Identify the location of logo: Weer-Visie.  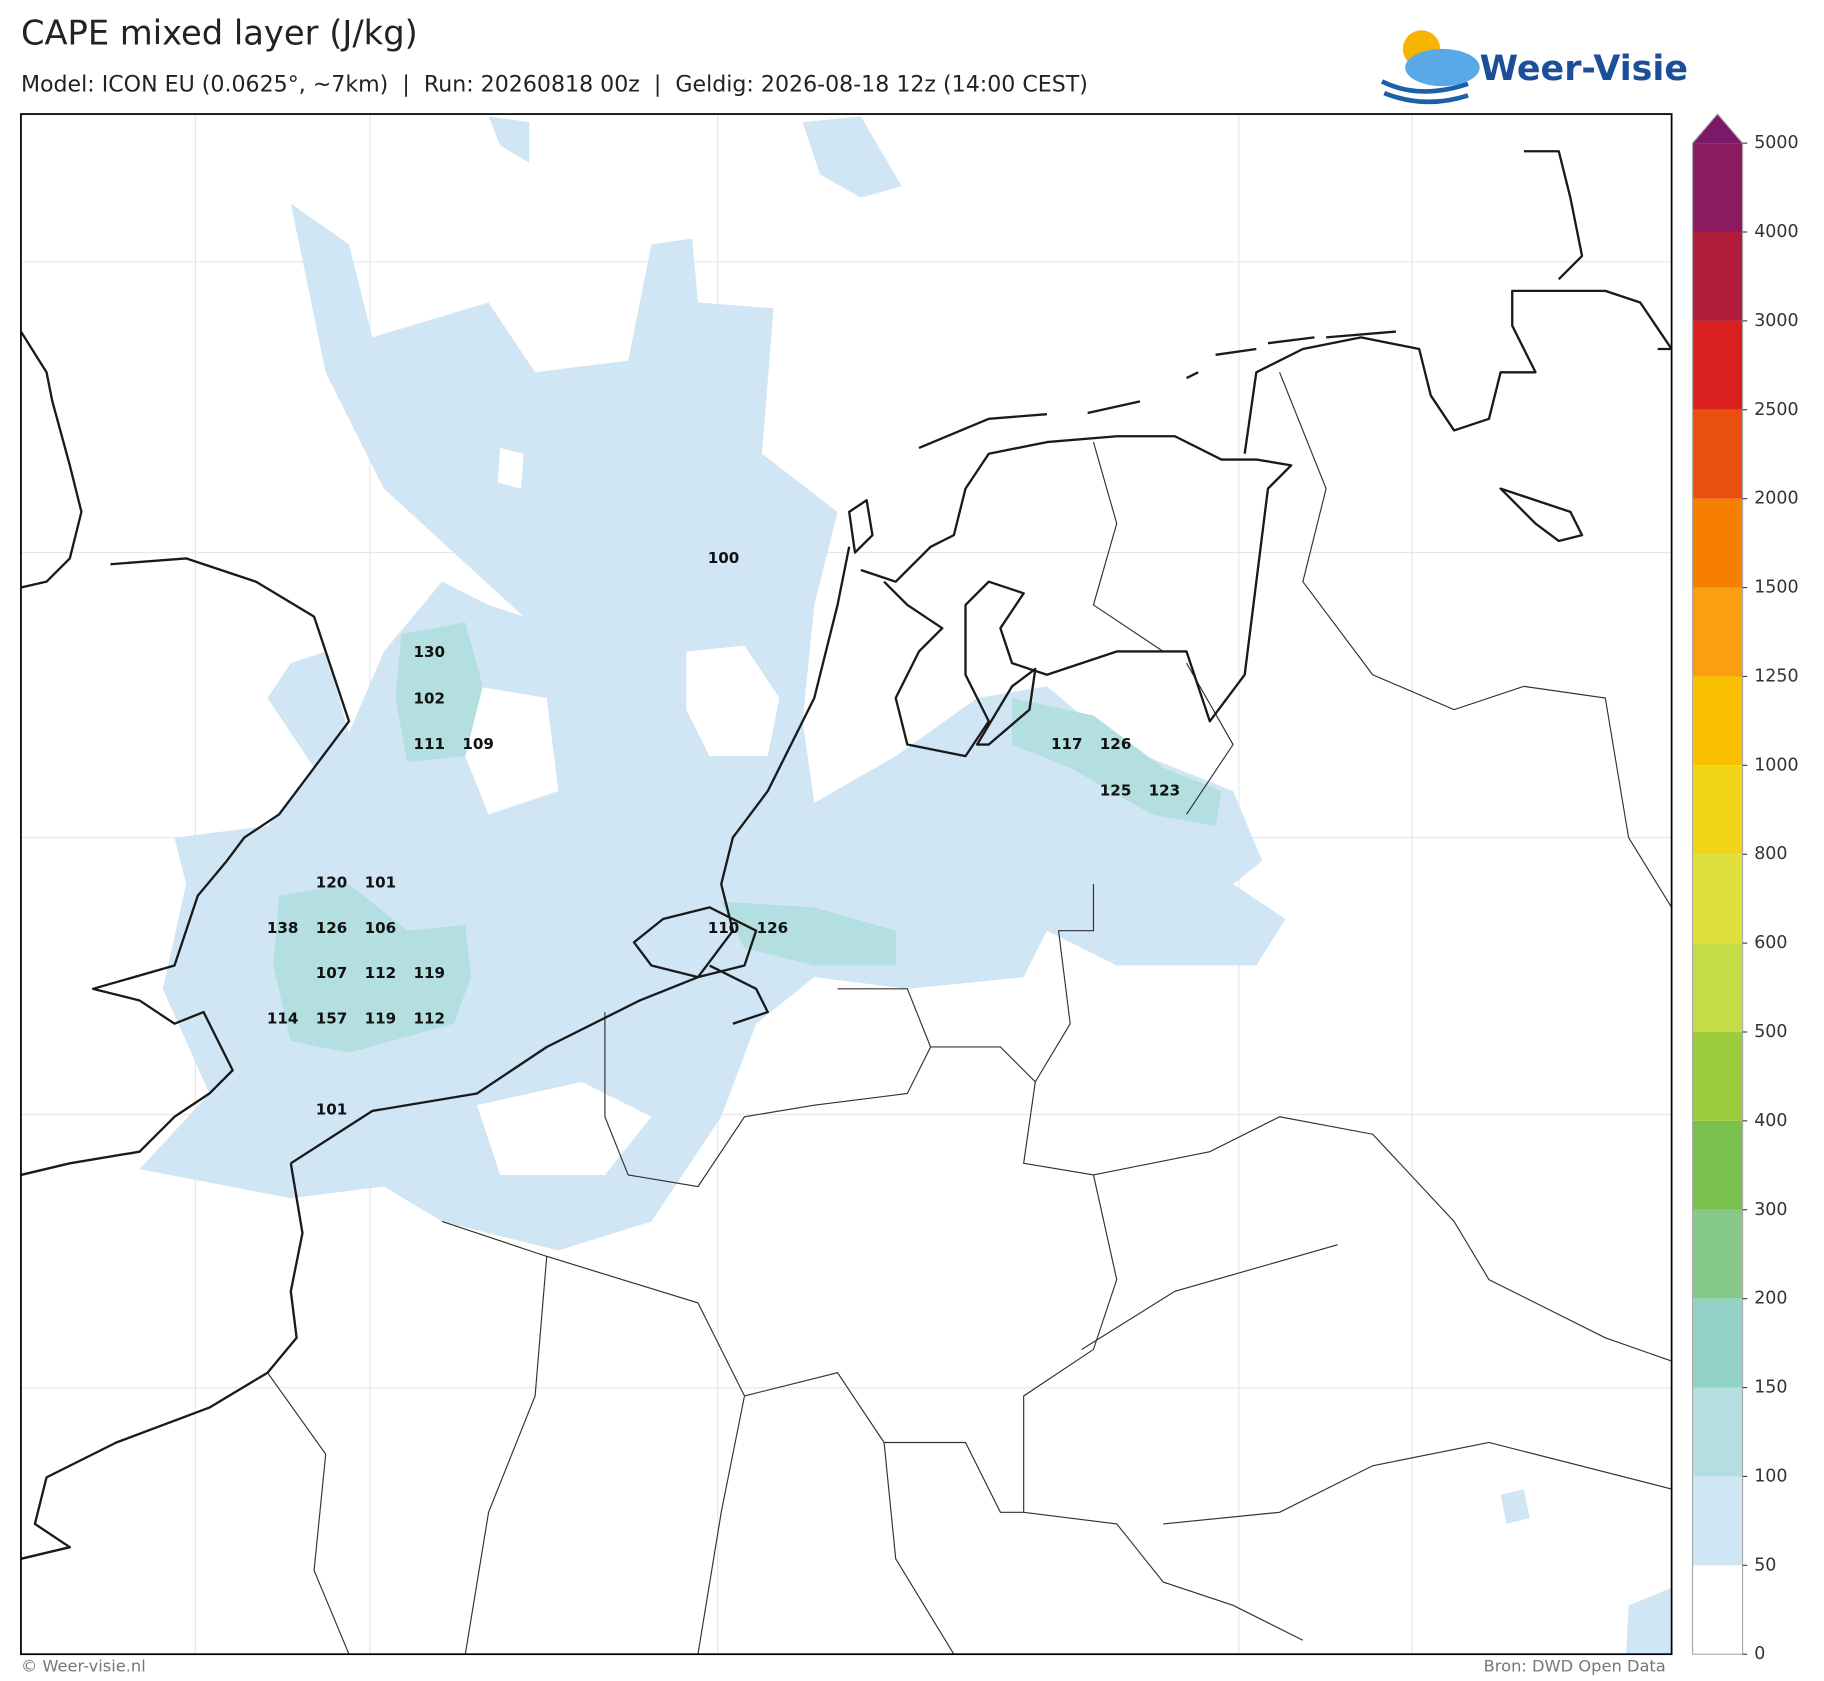
(1534, 67).